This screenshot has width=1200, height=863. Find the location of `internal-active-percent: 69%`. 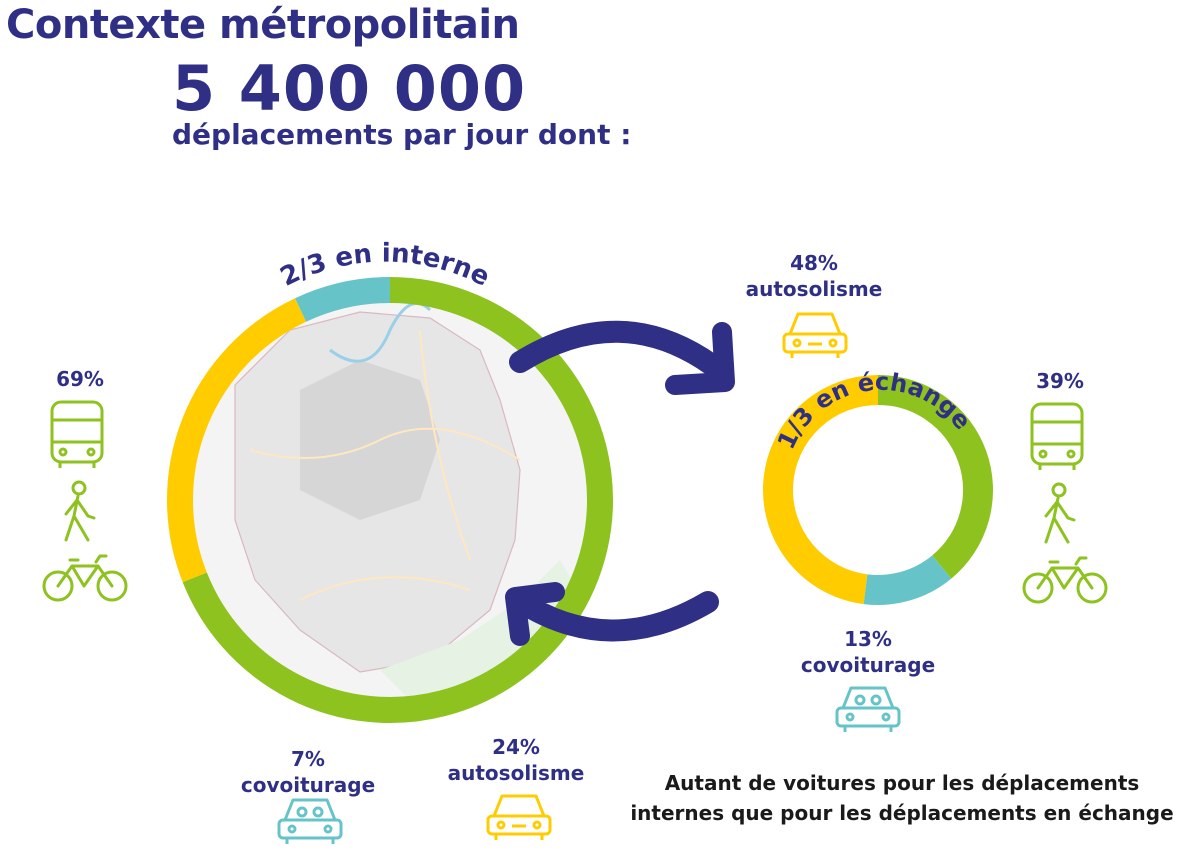

internal-active-percent: 69% is located at coordinates (80, 379).